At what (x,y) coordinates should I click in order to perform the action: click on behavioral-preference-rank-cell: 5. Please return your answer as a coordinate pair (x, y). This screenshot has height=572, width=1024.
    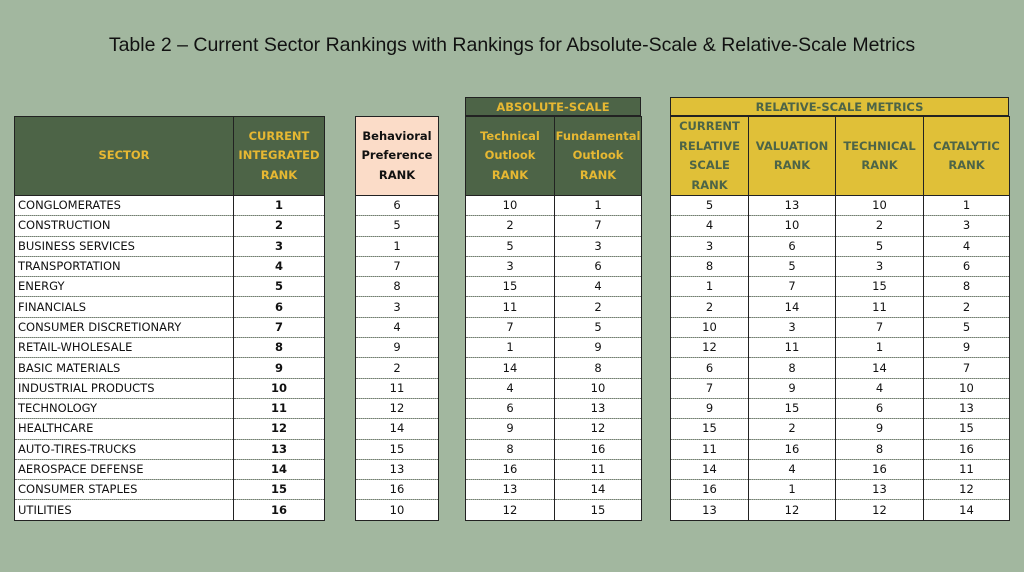
    Looking at the image, I should click on (397, 226).